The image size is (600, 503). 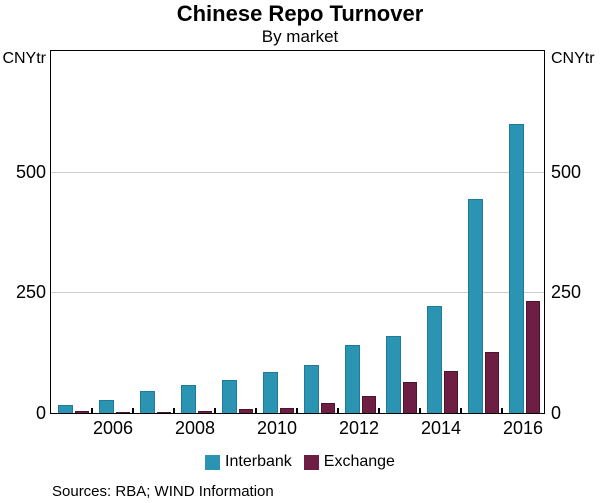 What do you see at coordinates (368, 404) in the screenshot?
I see `bar-exchange-2012` at bounding box center [368, 404].